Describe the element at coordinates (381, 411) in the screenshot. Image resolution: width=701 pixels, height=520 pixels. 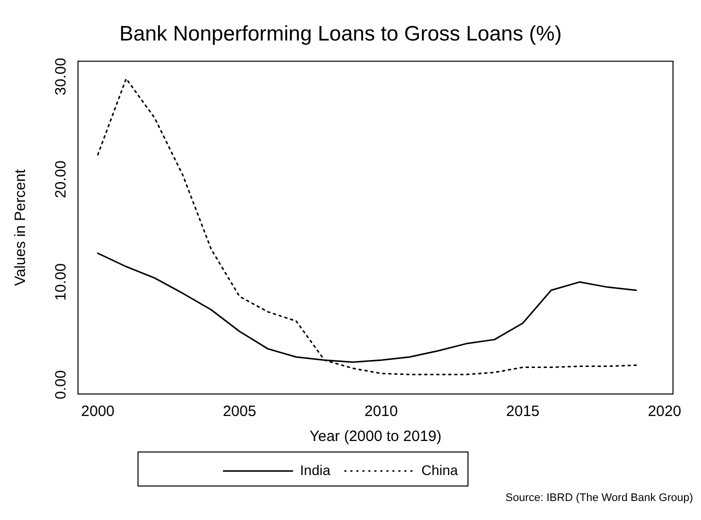
I see `x-tick-label: 2010` at that location.